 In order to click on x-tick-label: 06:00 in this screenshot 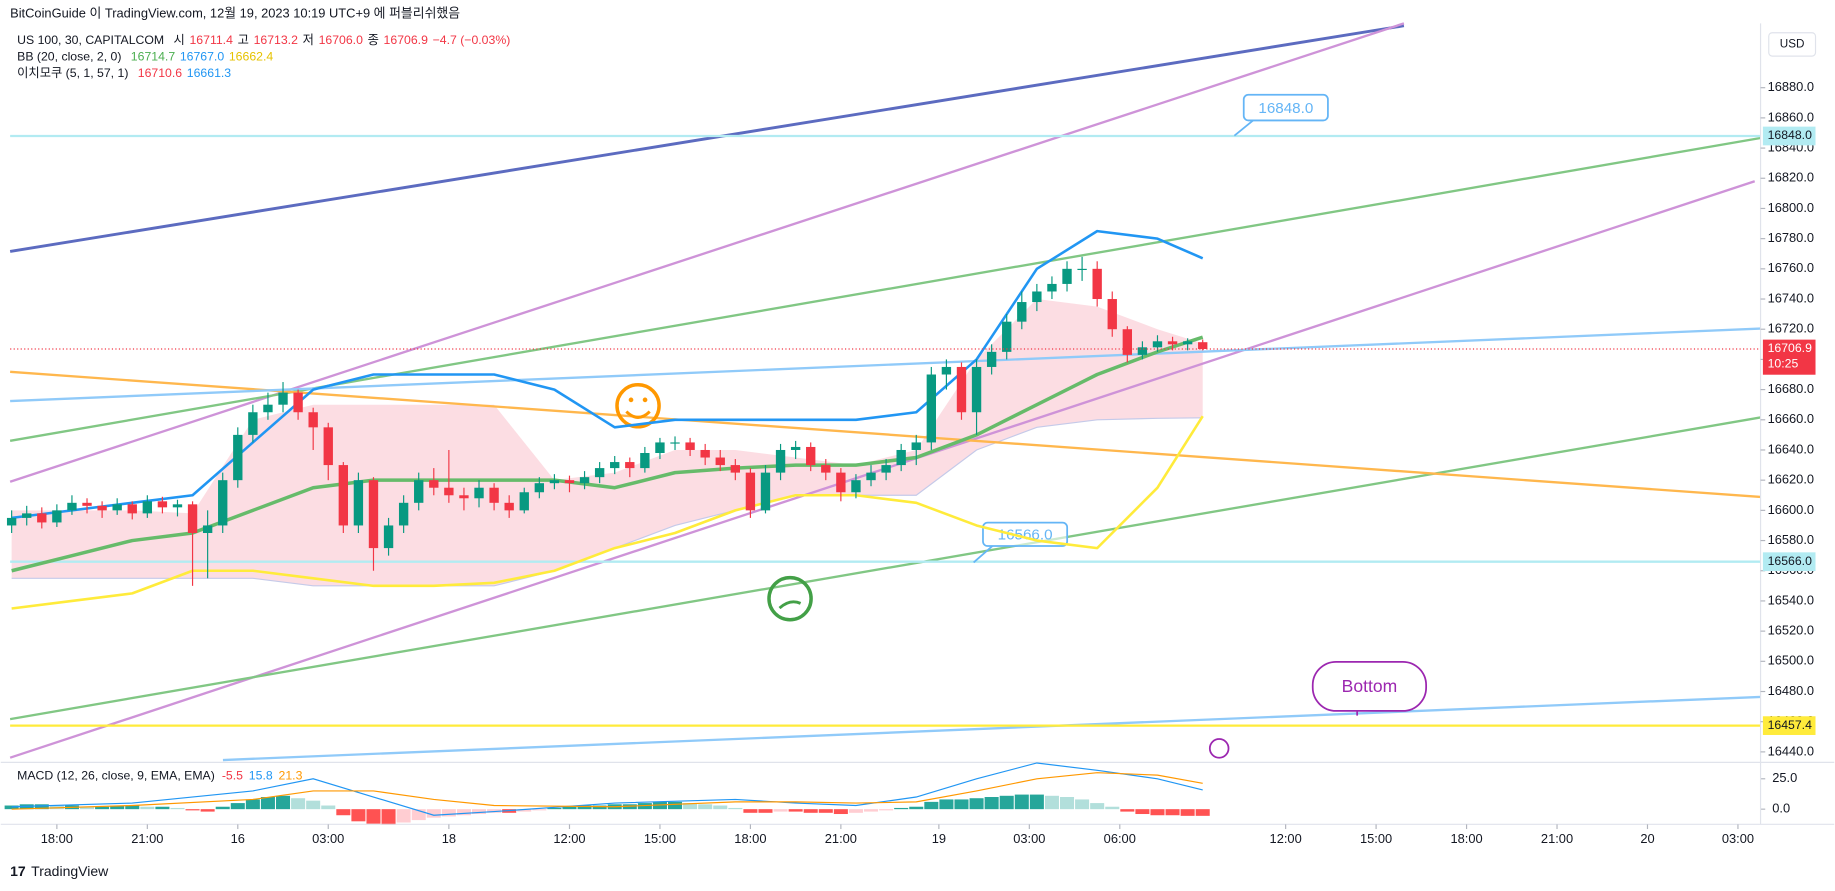, I will do `click(1120, 838)`.